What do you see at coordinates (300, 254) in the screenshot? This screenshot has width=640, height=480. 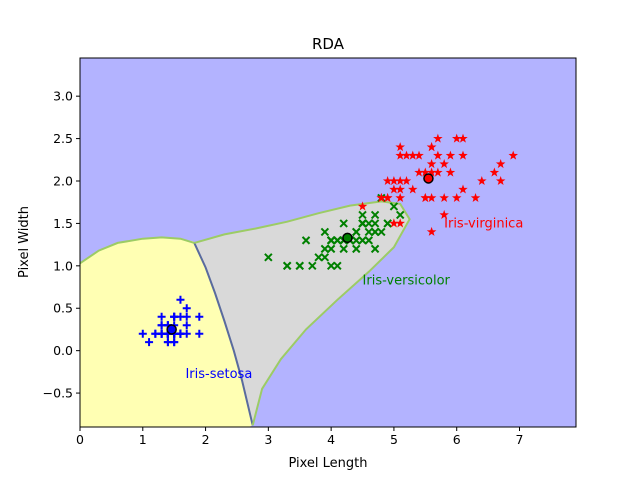 I see `class-means` at bounding box center [300, 254].